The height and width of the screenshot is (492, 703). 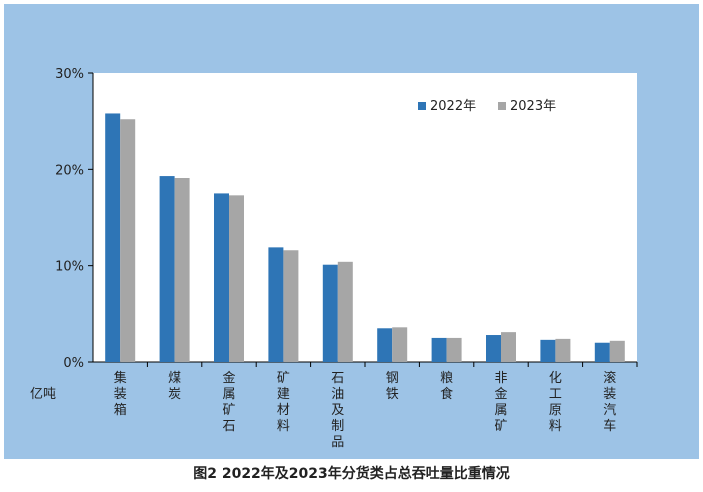 What do you see at coordinates (453, 106) in the screenshot?
I see `legend-label: 2022年` at bounding box center [453, 106].